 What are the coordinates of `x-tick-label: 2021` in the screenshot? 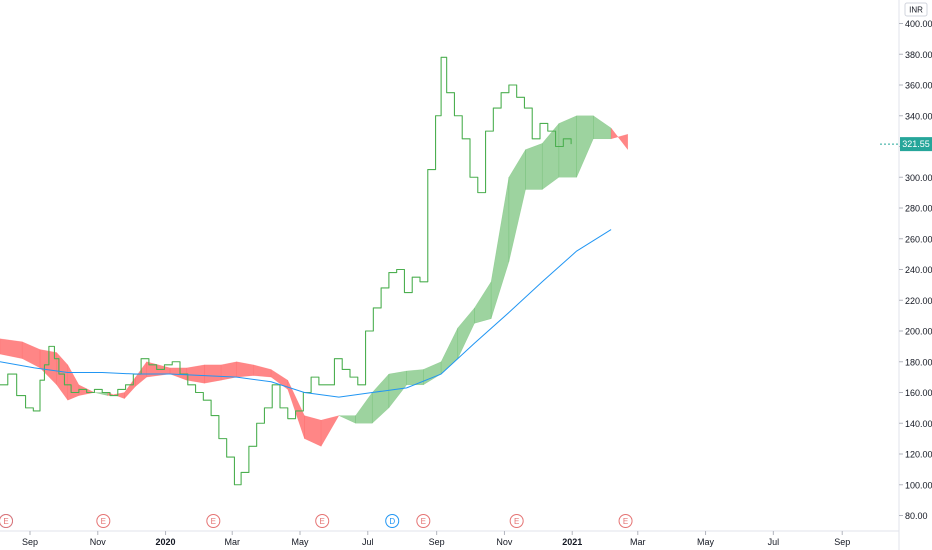 It's located at (572, 542).